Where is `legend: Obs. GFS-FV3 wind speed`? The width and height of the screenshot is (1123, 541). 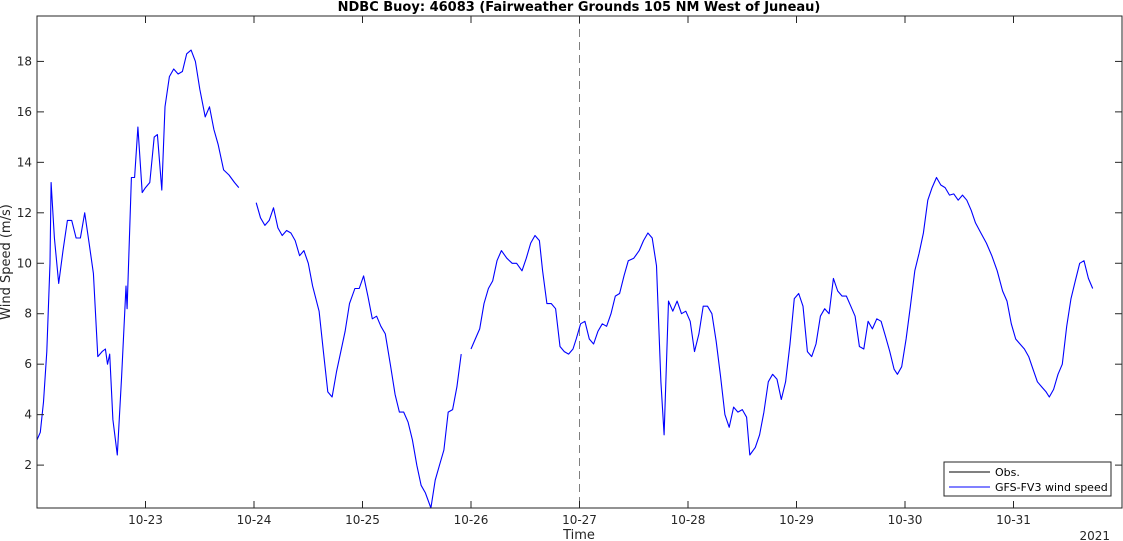 legend: Obs. GFS-FV3 wind speed is located at coordinates (1027, 479).